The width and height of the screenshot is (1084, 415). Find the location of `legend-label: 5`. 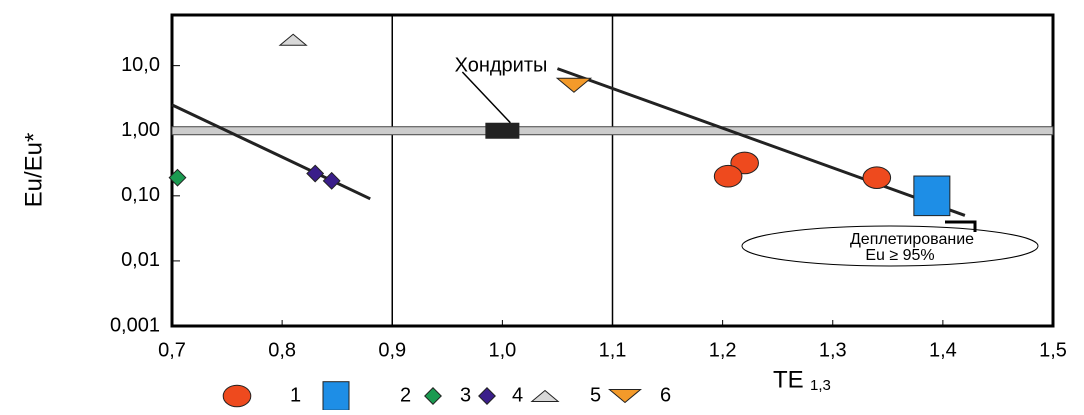

legend-label: 5 is located at coordinates (595, 395).